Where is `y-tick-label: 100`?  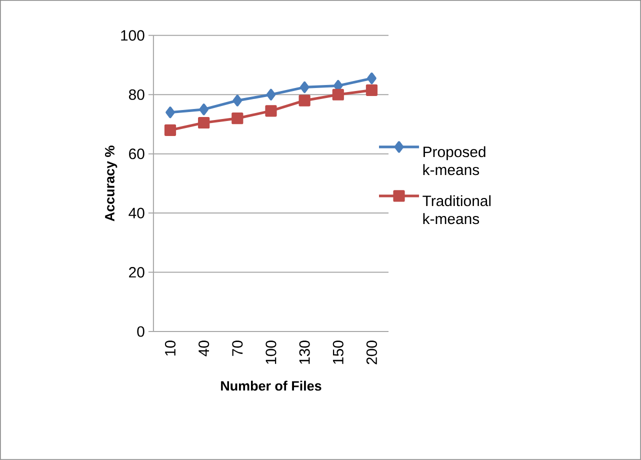
y-tick-label: 100 is located at coordinates (132, 35).